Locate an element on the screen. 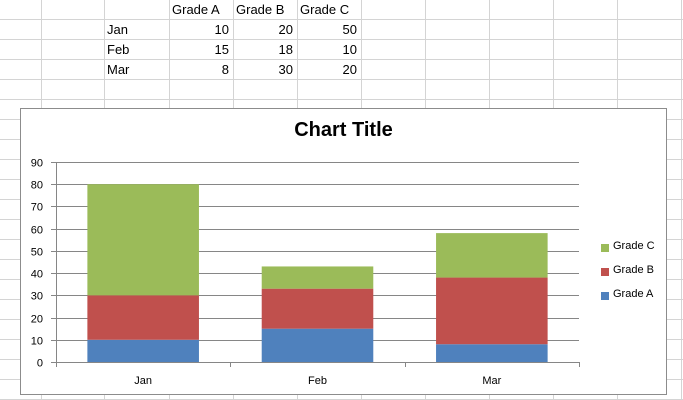  bar-grade-b-mar is located at coordinates (492, 311).